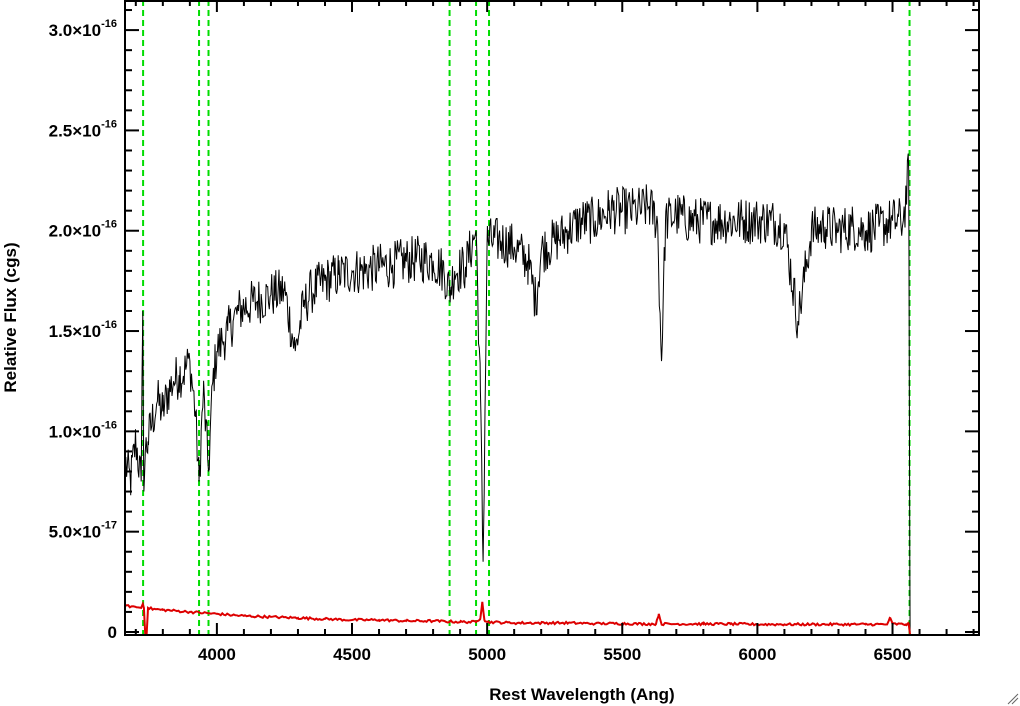 The image size is (1020, 706). Describe the element at coordinates (83, 129) in the screenshot. I see `y-tick-label: 2.5×10⁻¹⁶` at that location.